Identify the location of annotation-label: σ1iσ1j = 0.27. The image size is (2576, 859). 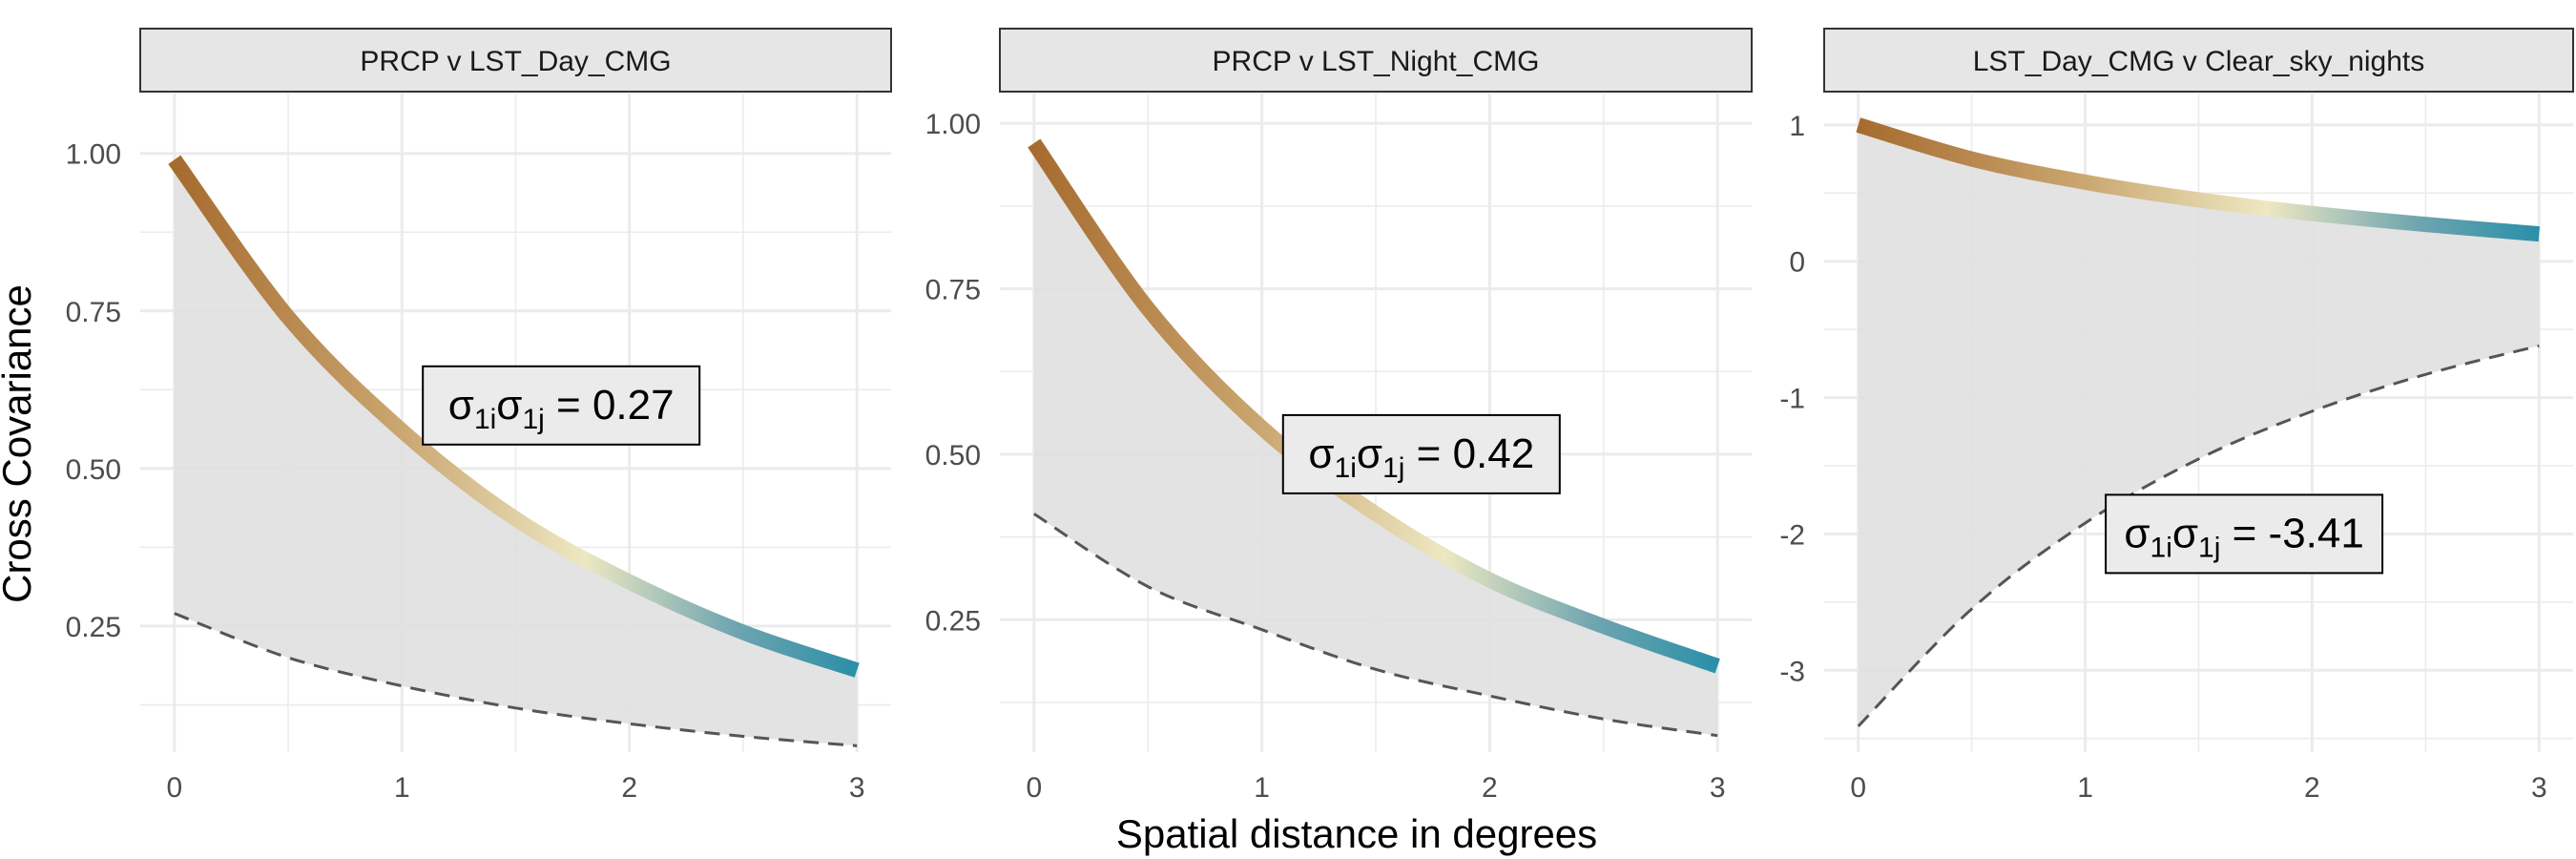
(561, 408).